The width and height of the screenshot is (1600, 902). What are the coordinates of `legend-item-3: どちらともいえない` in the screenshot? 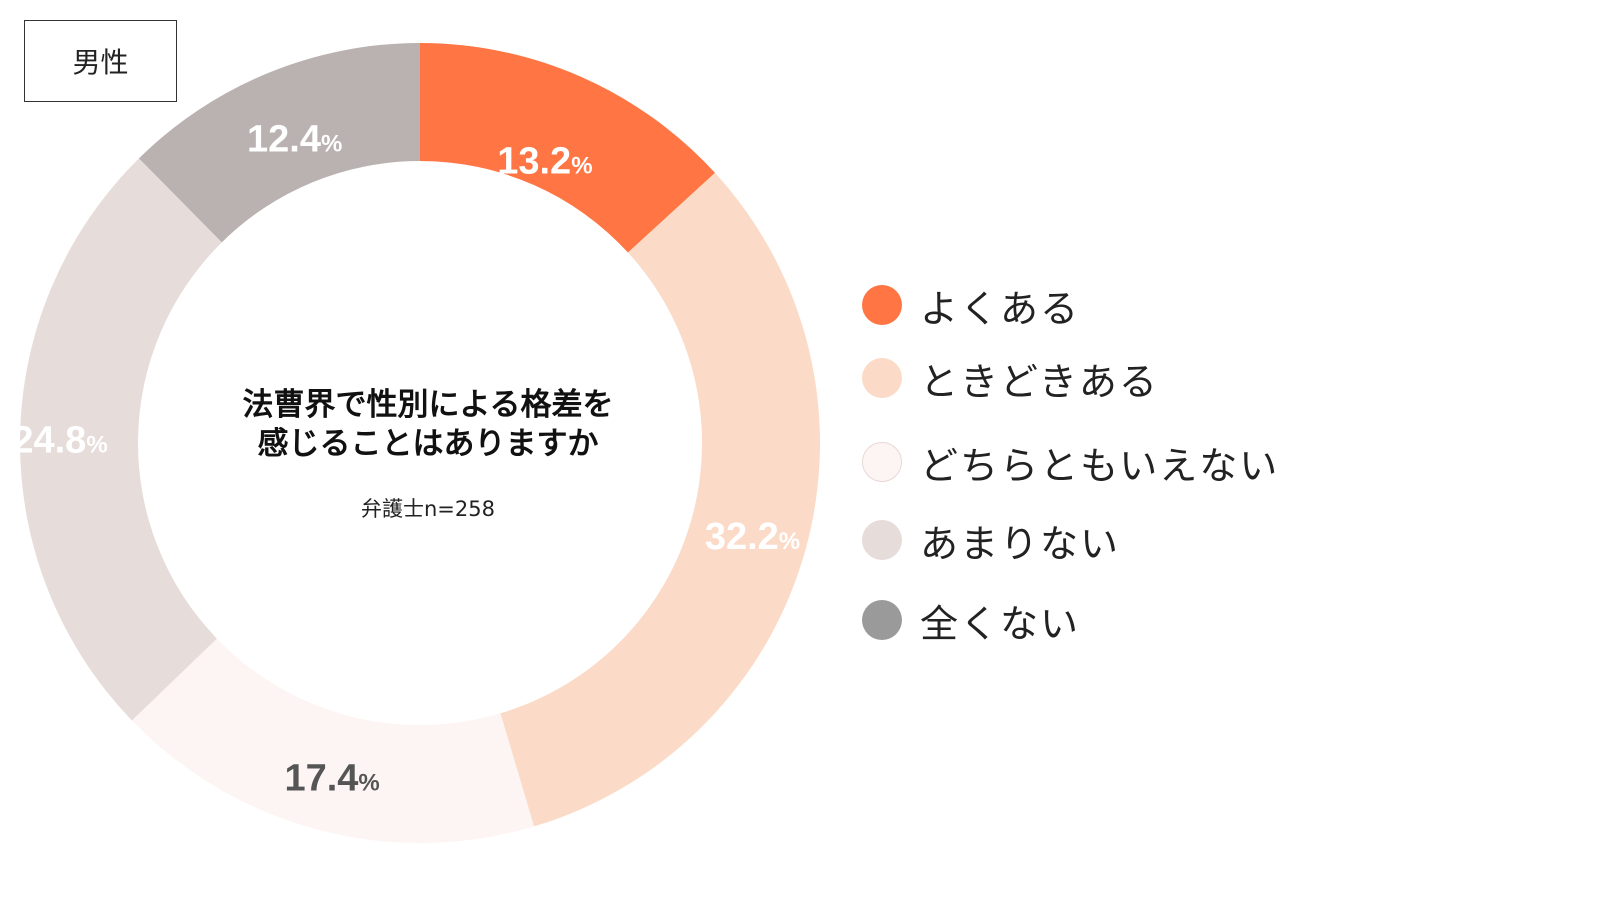 It's located at (1070, 464).